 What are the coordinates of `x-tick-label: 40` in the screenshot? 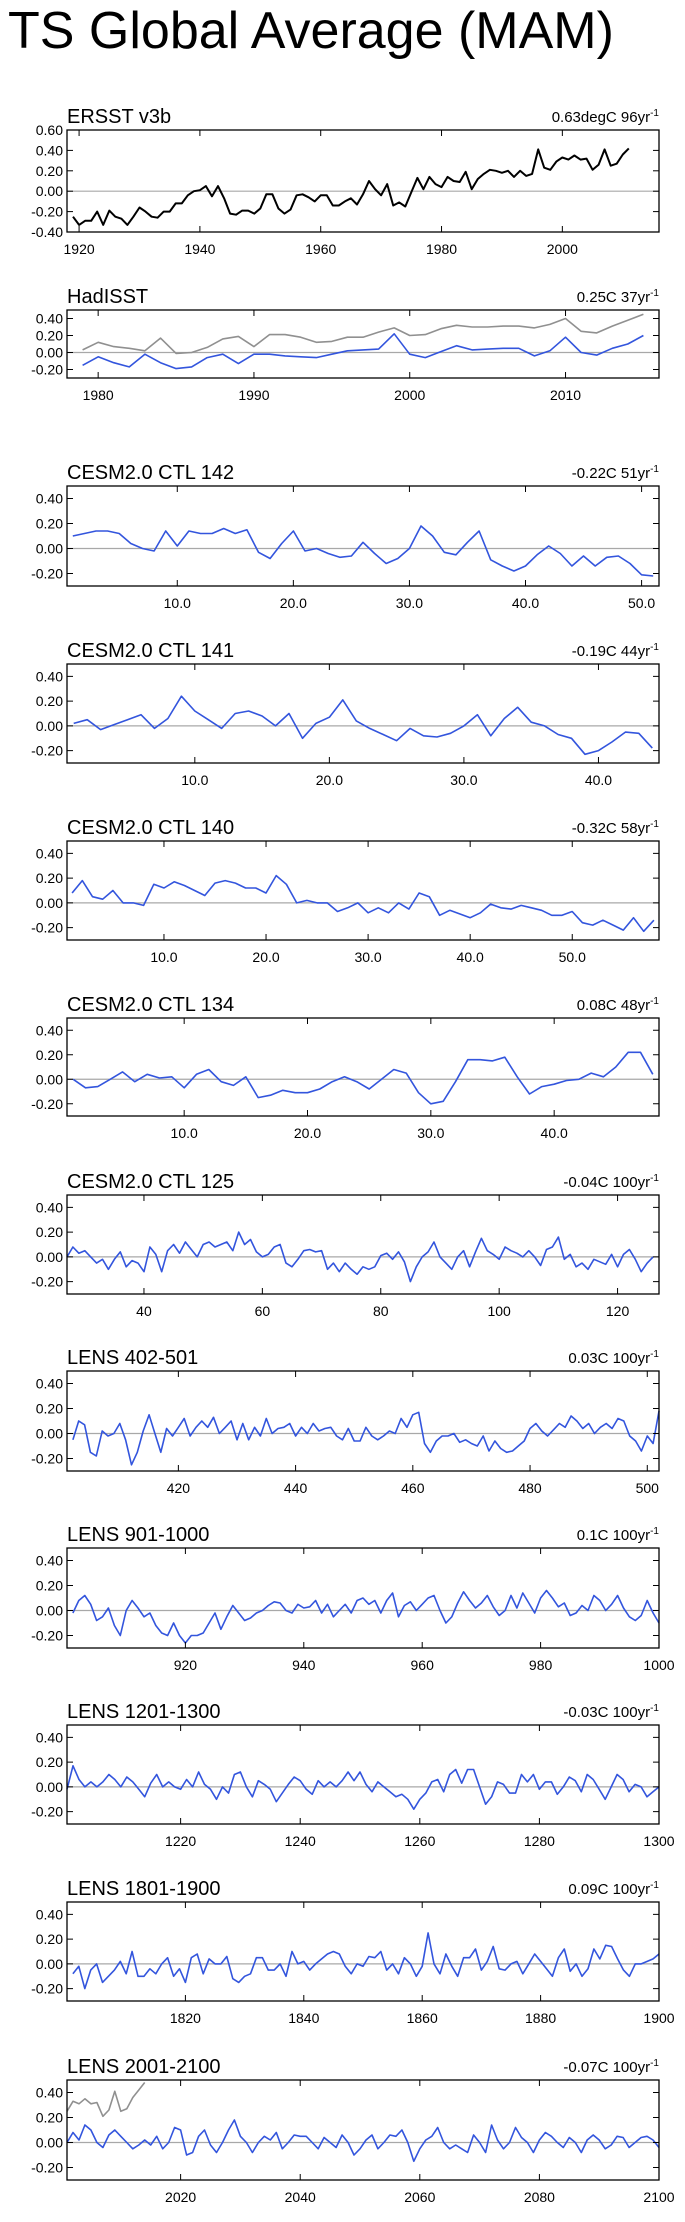 It's located at (144, 1311).